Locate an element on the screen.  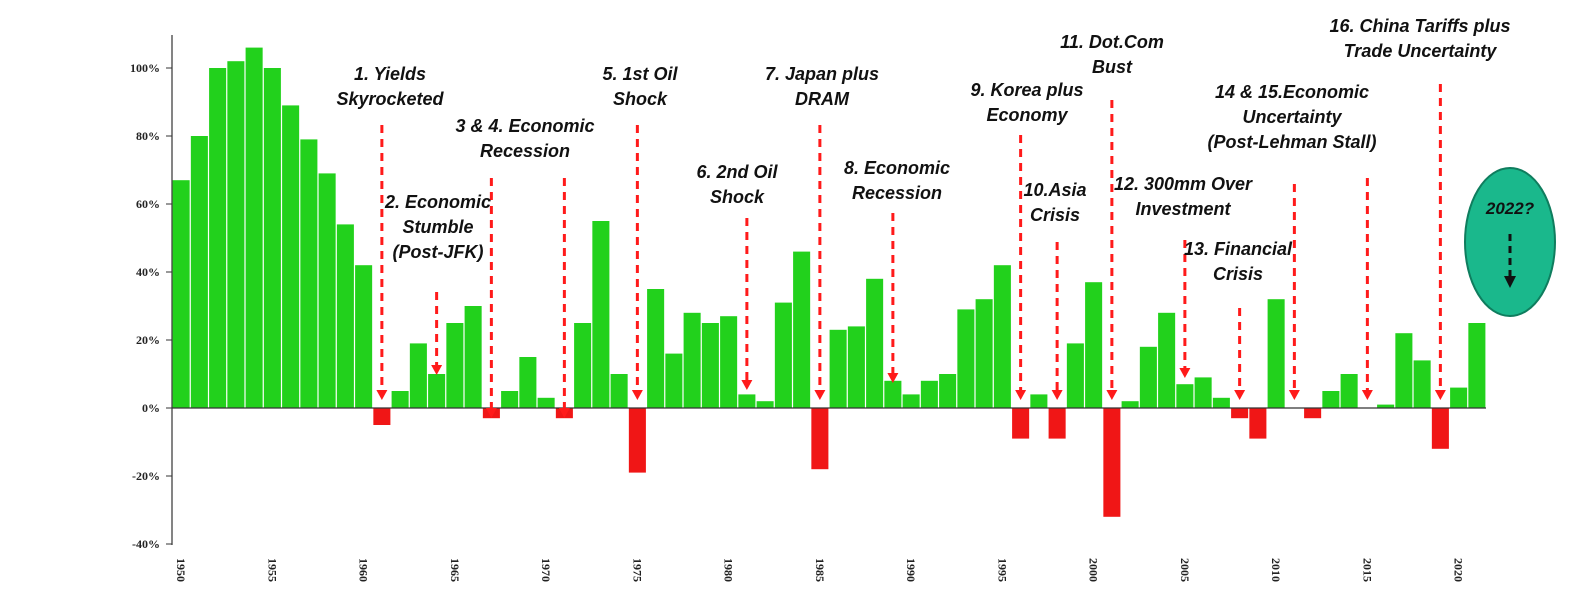
bar-1966 is located at coordinates (473, 357).